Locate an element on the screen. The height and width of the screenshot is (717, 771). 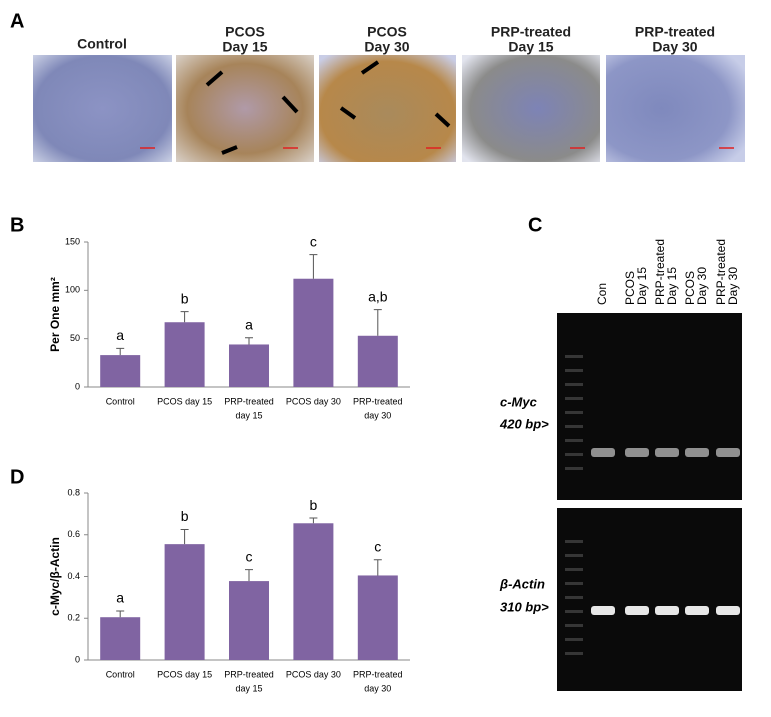
micrographs is located at coordinates (389, 108).